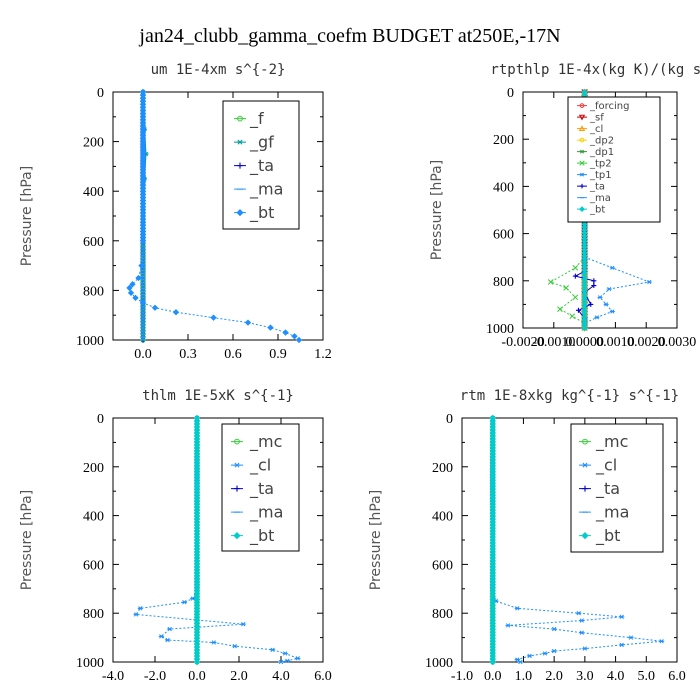  Describe the element at coordinates (595, 70) in the screenshot. I see `panel-title: rtpthlp 1E-4x(kg K)/(kg s)` at that location.